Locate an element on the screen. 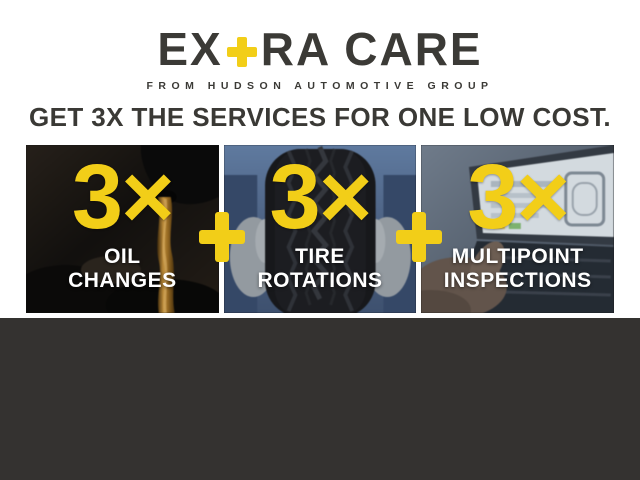 This screenshot has height=480, width=640. panel-overlay: 3× TIRE ROTATIONS is located at coordinates (320, 229).